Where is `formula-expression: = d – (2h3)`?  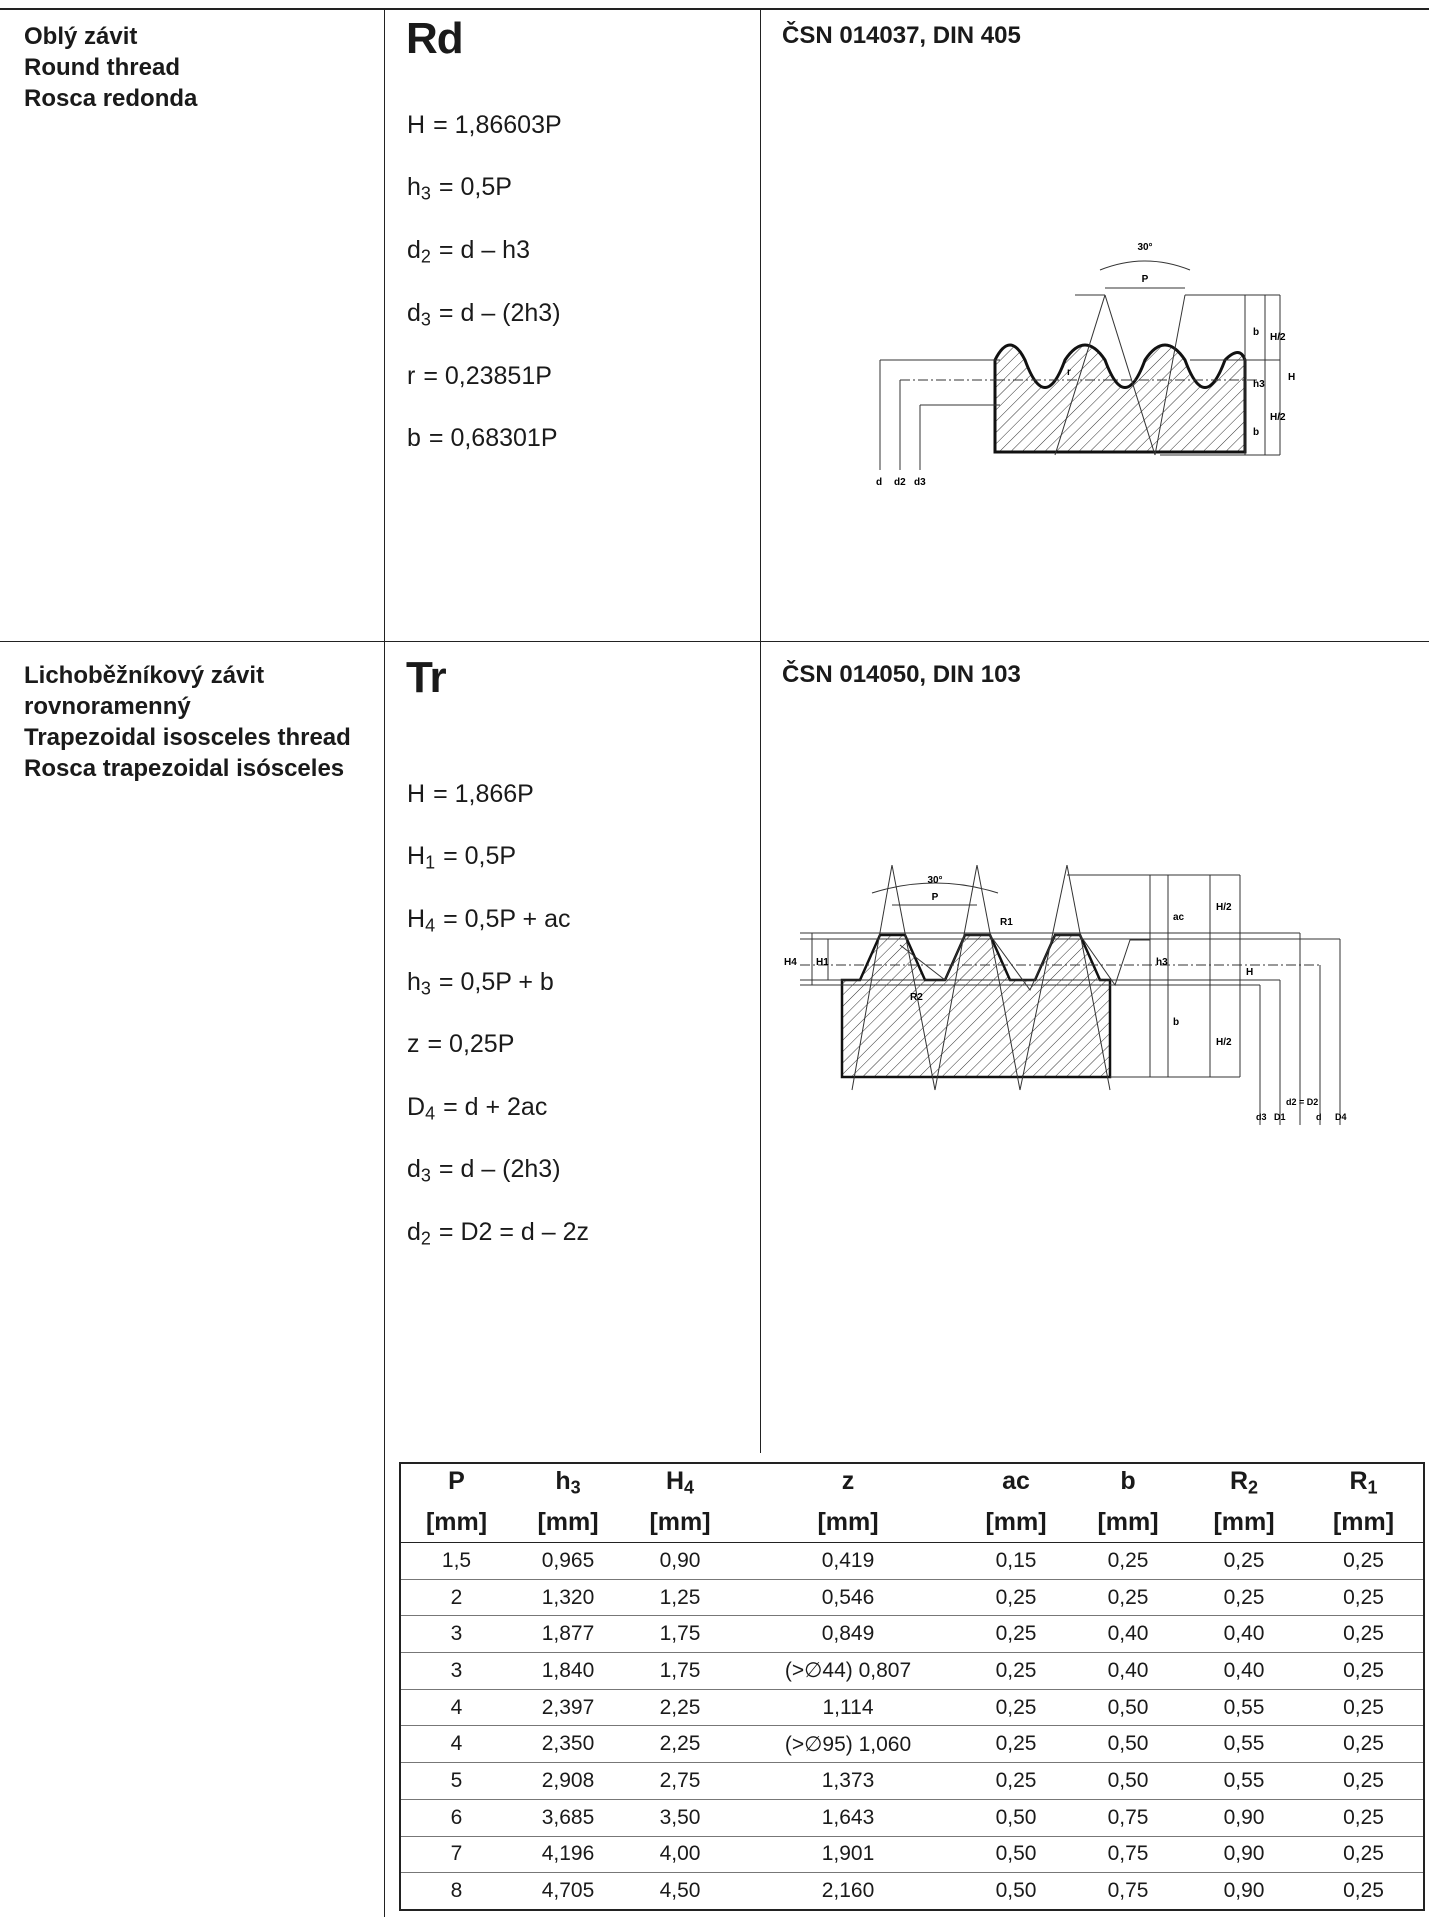
formula-expression: = d – (2h3) is located at coordinates (499, 1169).